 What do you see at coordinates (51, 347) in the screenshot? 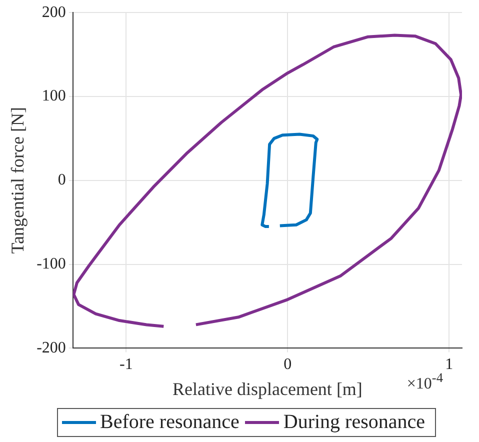
I see `y-tick-label: -200` at bounding box center [51, 347].